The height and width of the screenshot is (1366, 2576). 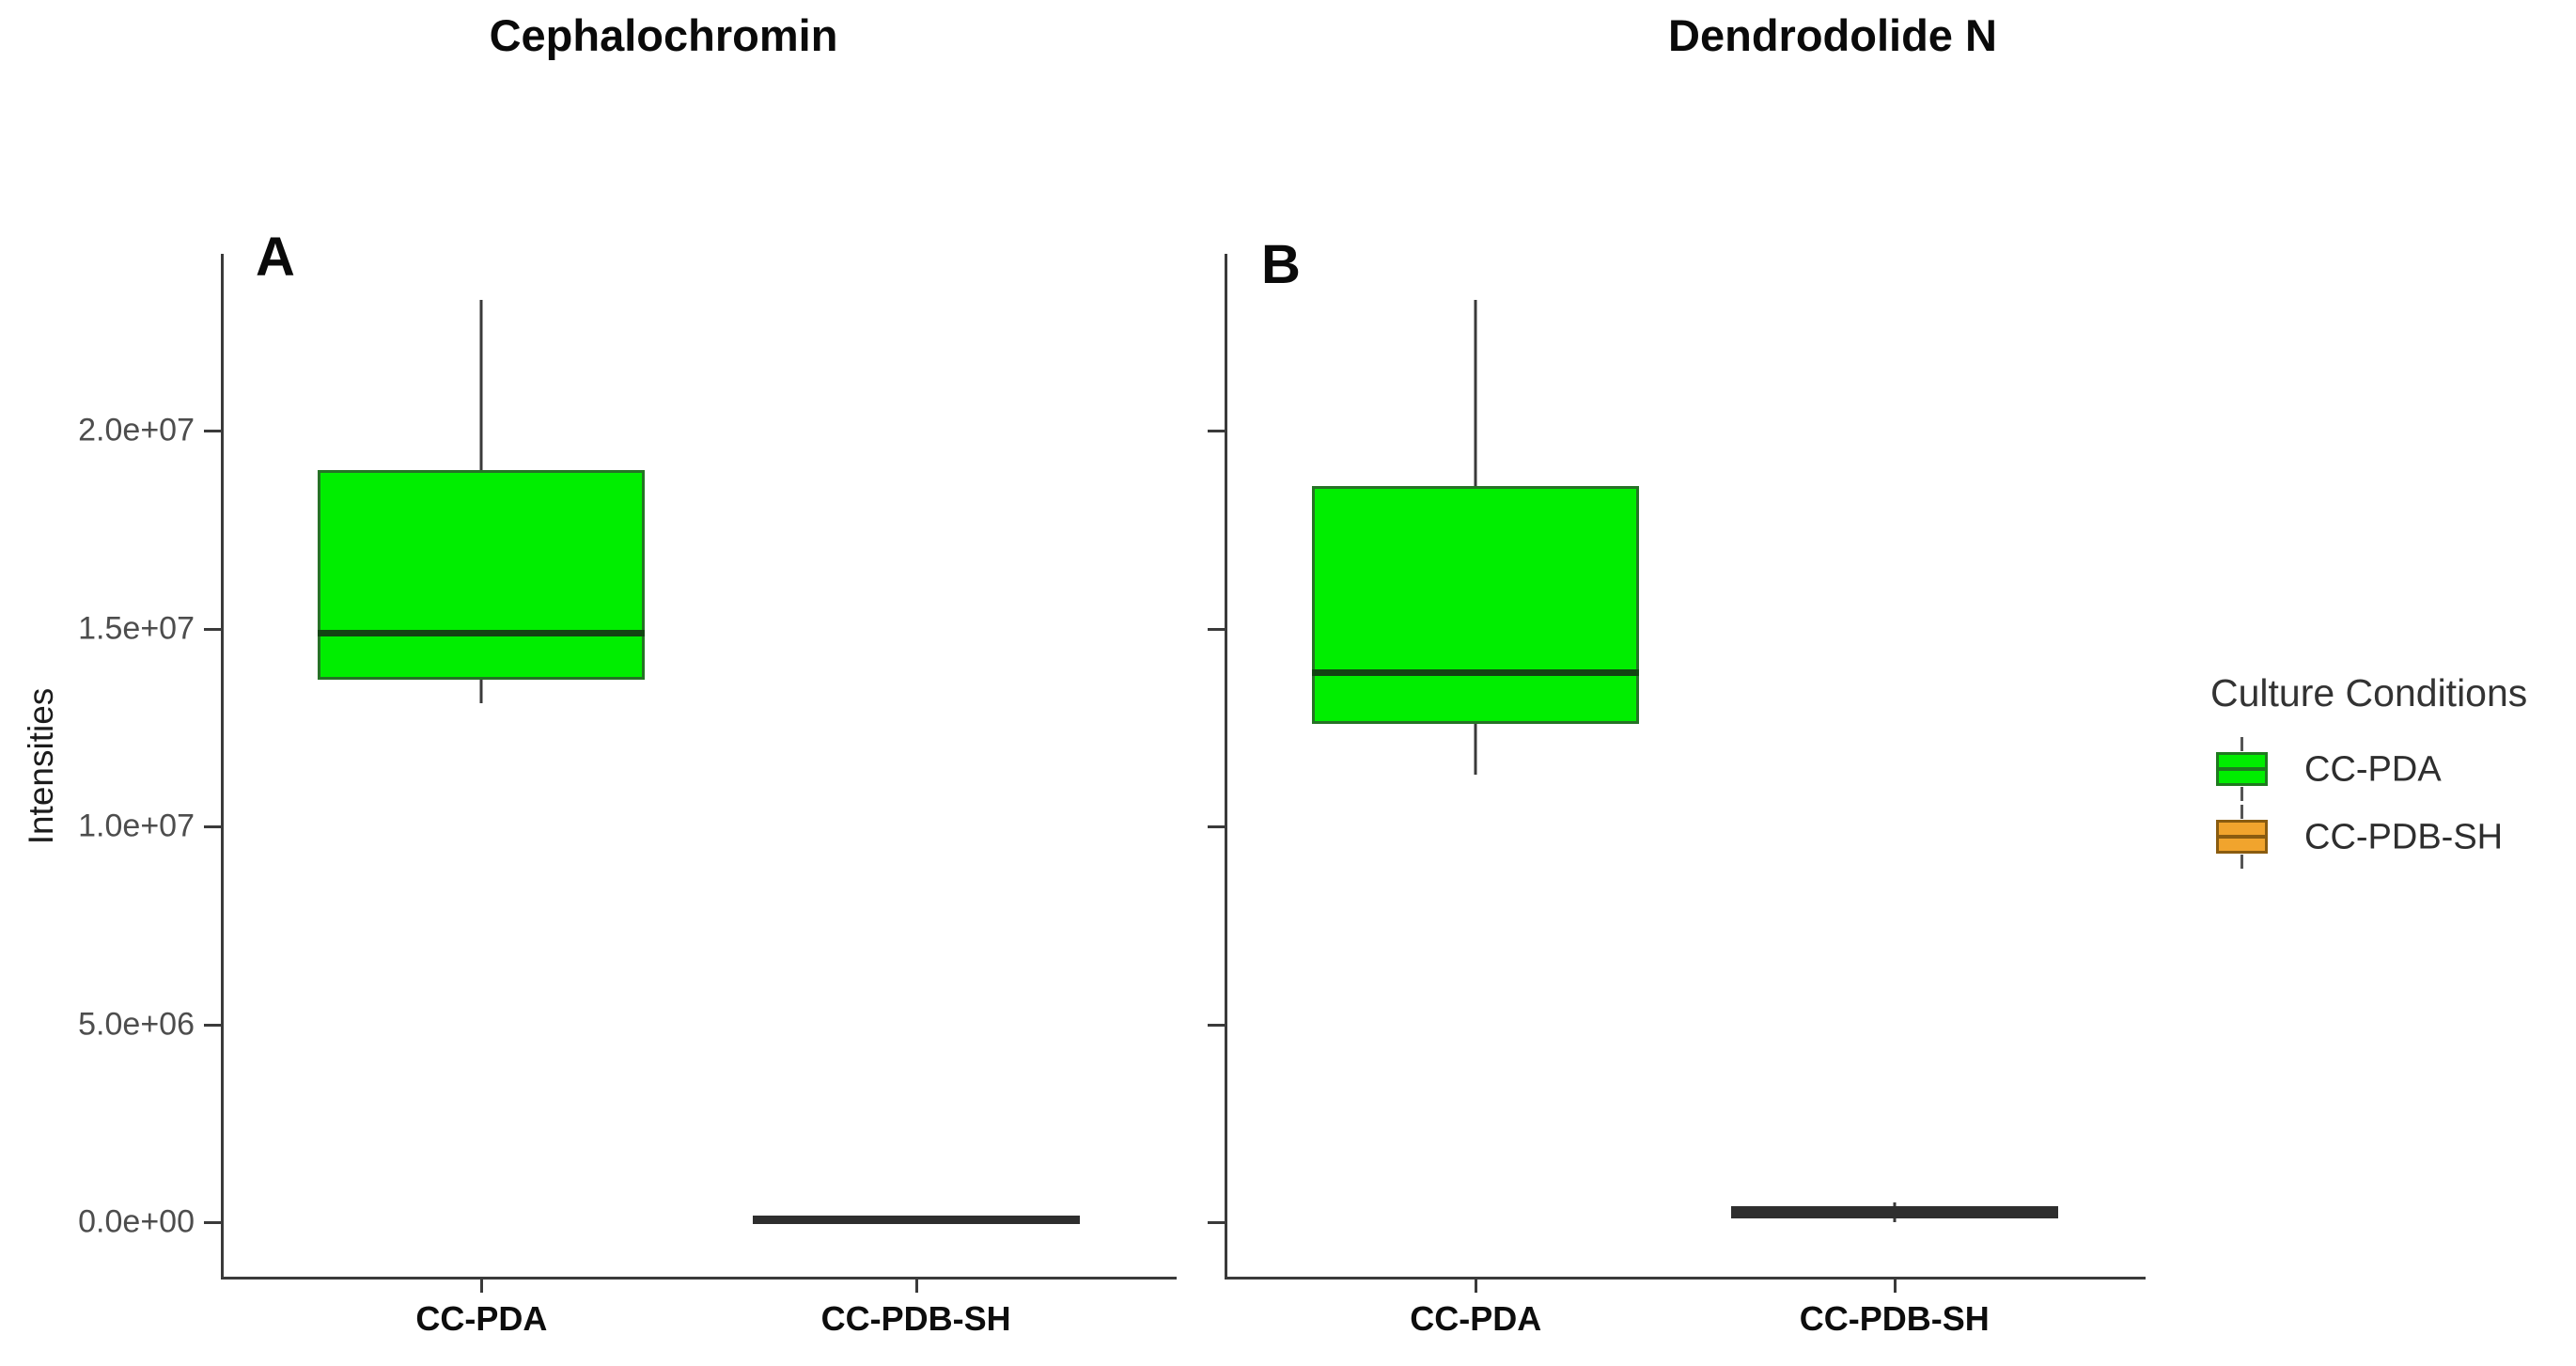 What do you see at coordinates (2241, 862) in the screenshot?
I see `legend-key-orange-whisker-bottom-icon` at bounding box center [2241, 862].